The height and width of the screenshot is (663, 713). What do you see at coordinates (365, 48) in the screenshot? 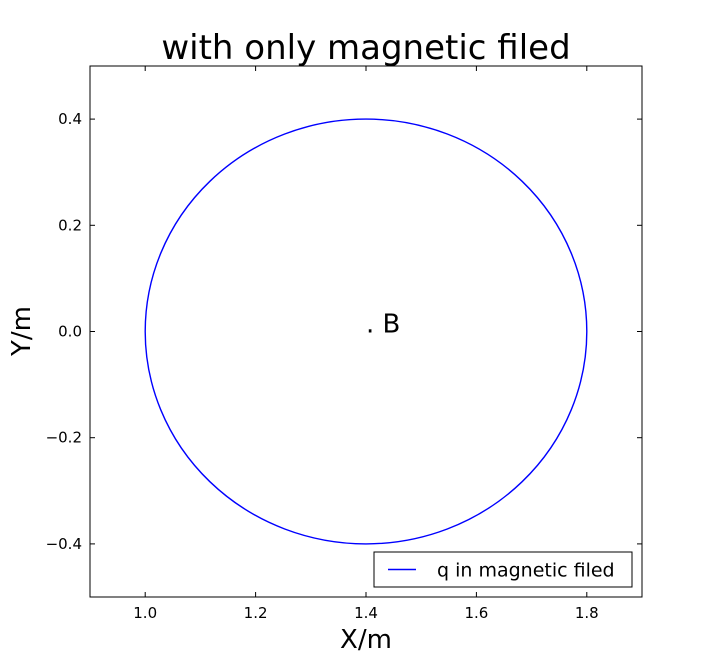
I see `chart-title: with only magnetic filed` at bounding box center [365, 48].